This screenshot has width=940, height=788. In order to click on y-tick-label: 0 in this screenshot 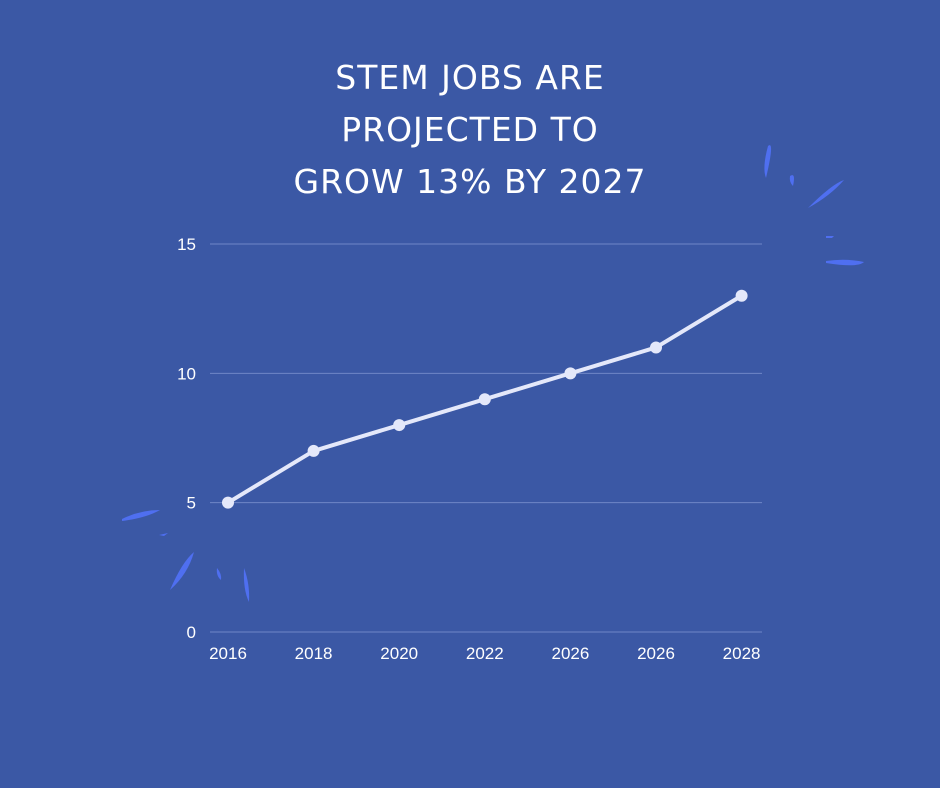, I will do `click(191, 632)`.